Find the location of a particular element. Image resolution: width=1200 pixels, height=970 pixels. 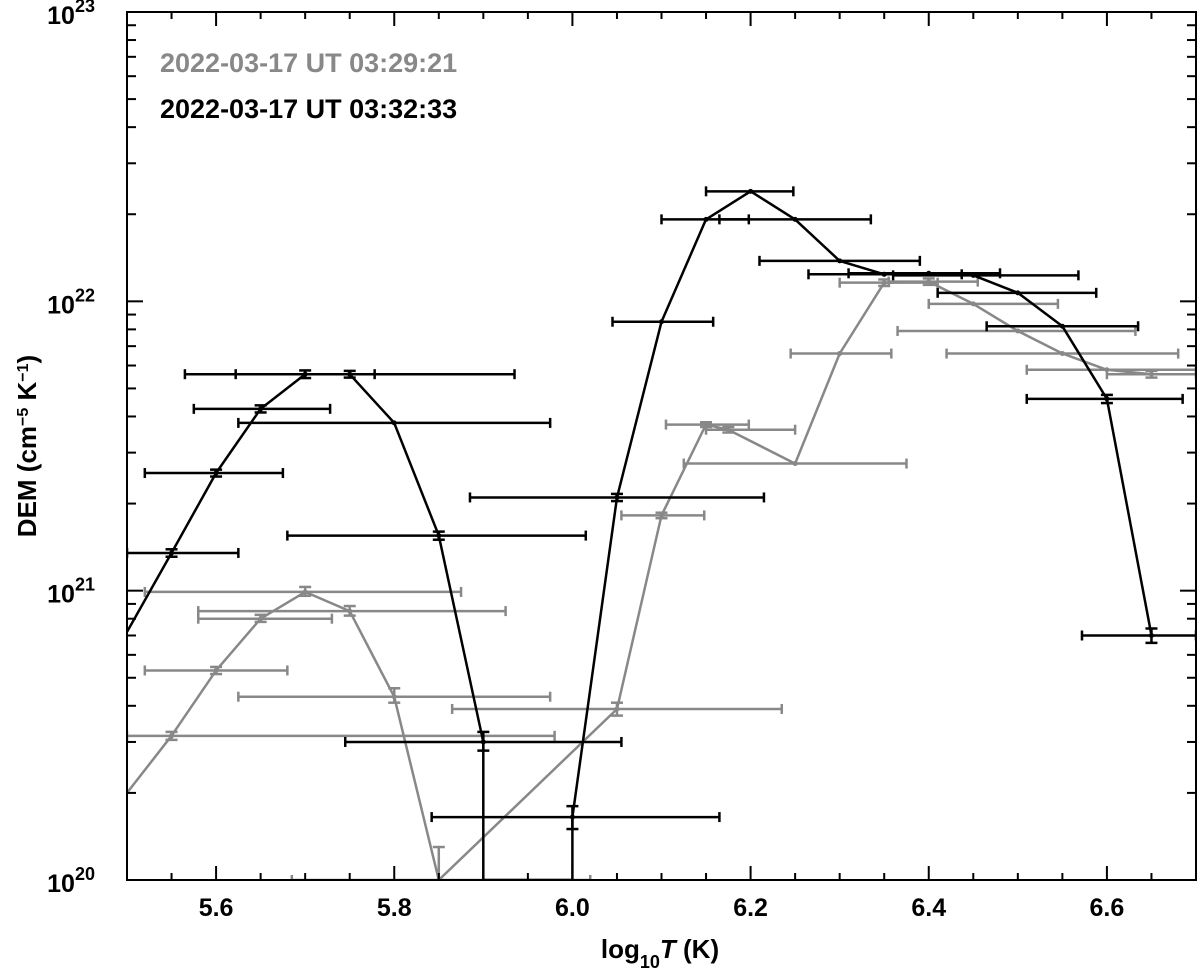

x-axis-title-sub: 10 is located at coordinates (650, 961).